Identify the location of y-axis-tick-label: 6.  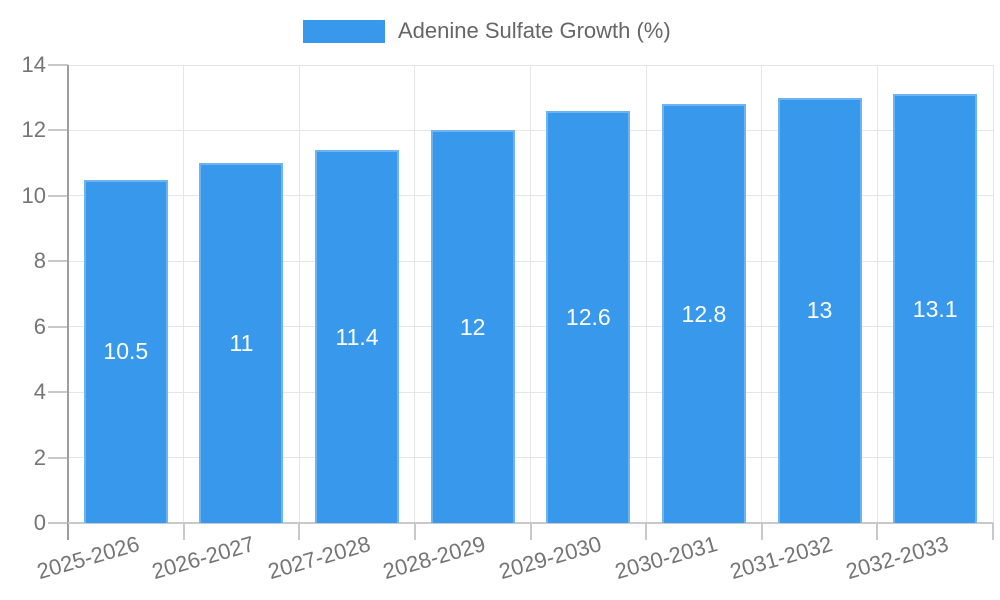
(39, 326).